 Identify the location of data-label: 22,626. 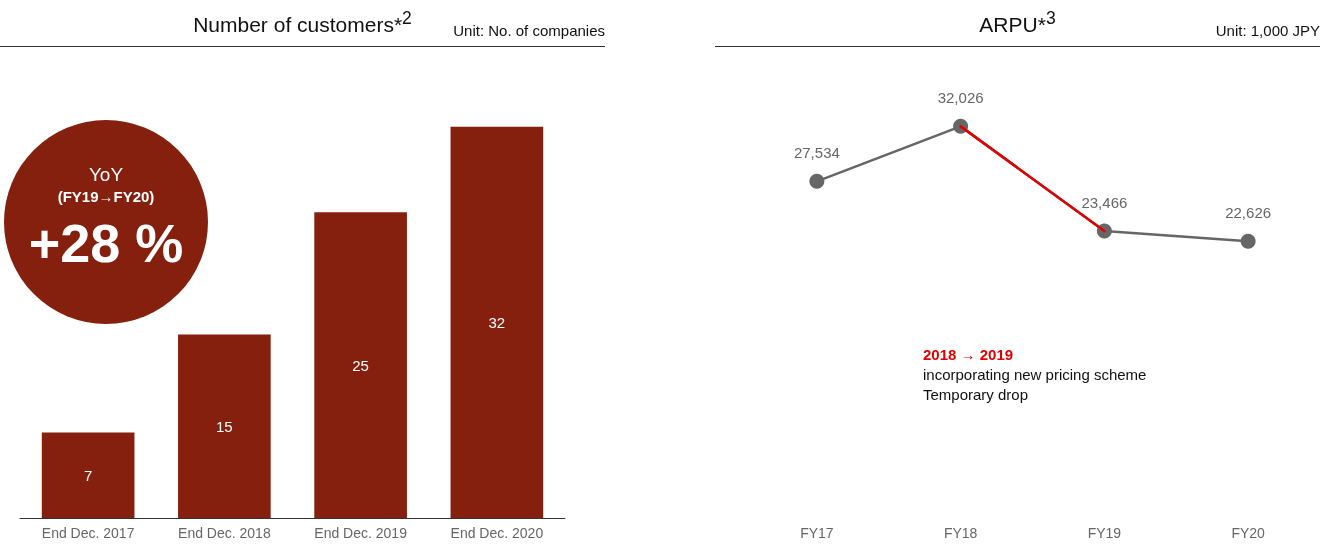
(1248, 212).